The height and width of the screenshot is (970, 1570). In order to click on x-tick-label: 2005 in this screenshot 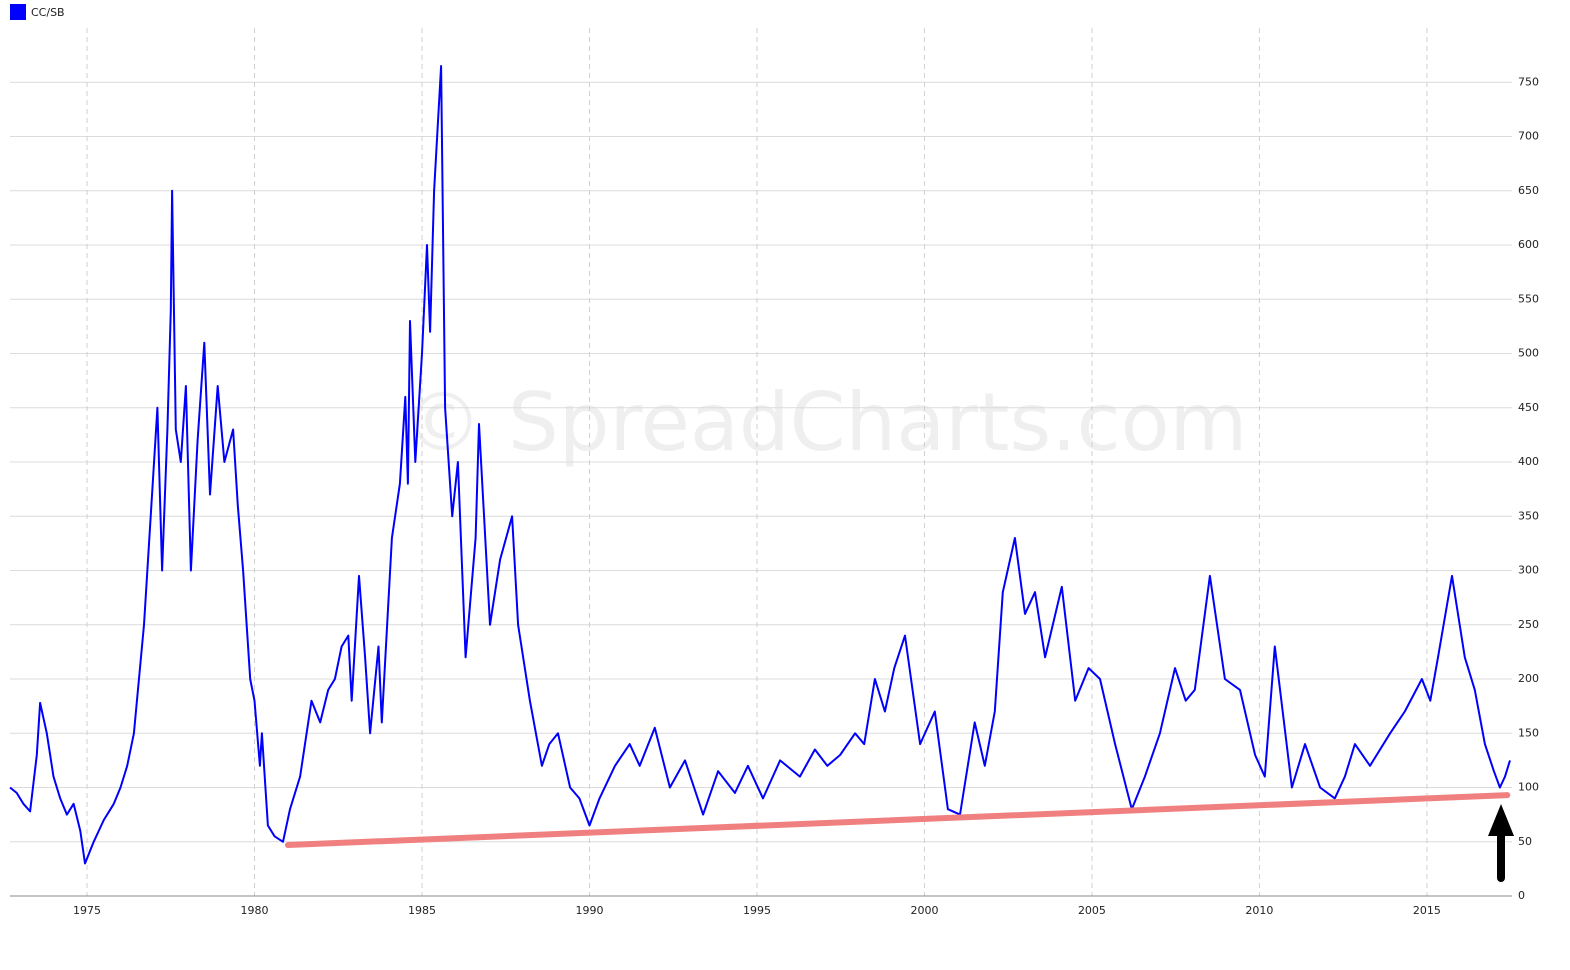, I will do `click(1092, 910)`.